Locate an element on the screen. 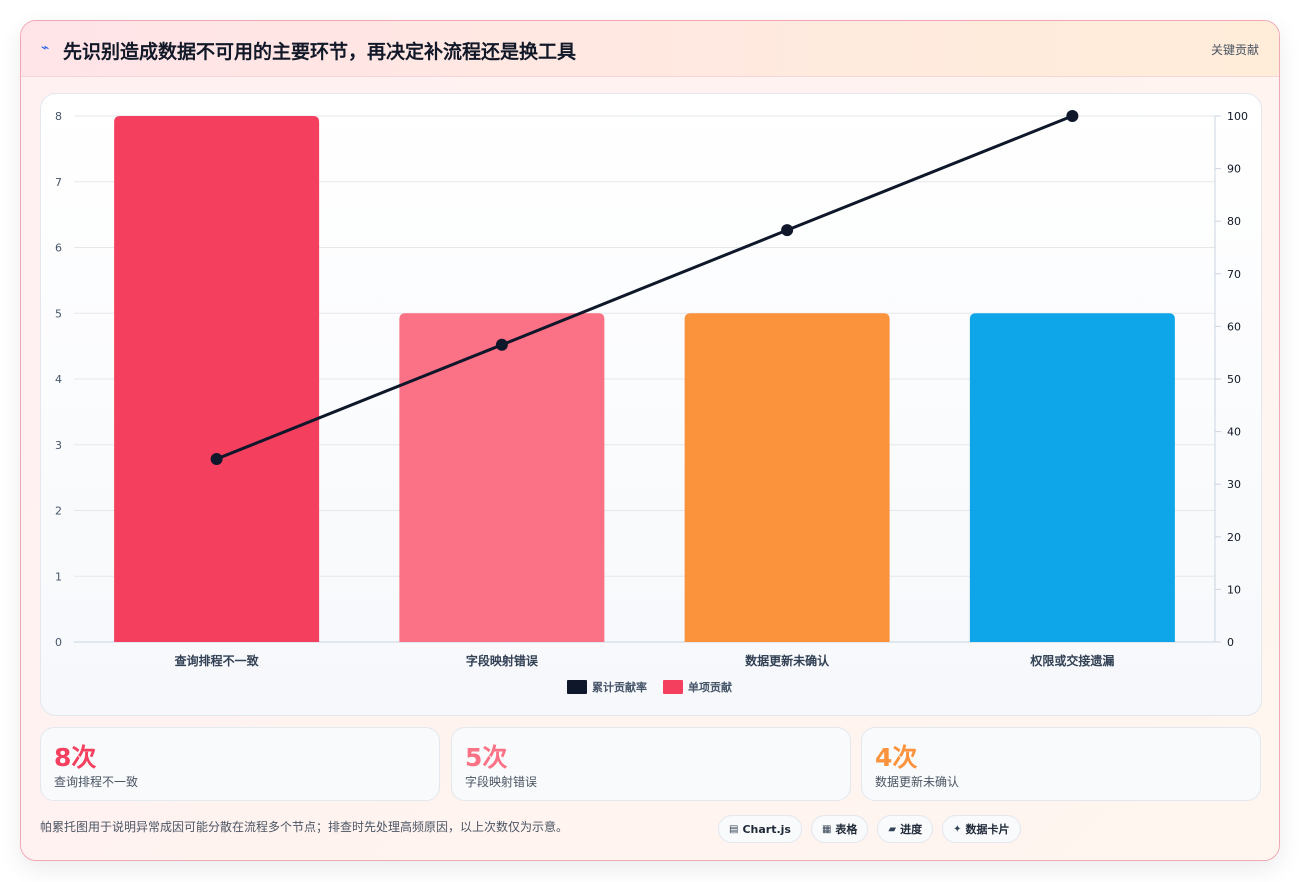  chip-datacard: ✦ 数据卡片 is located at coordinates (981, 829).